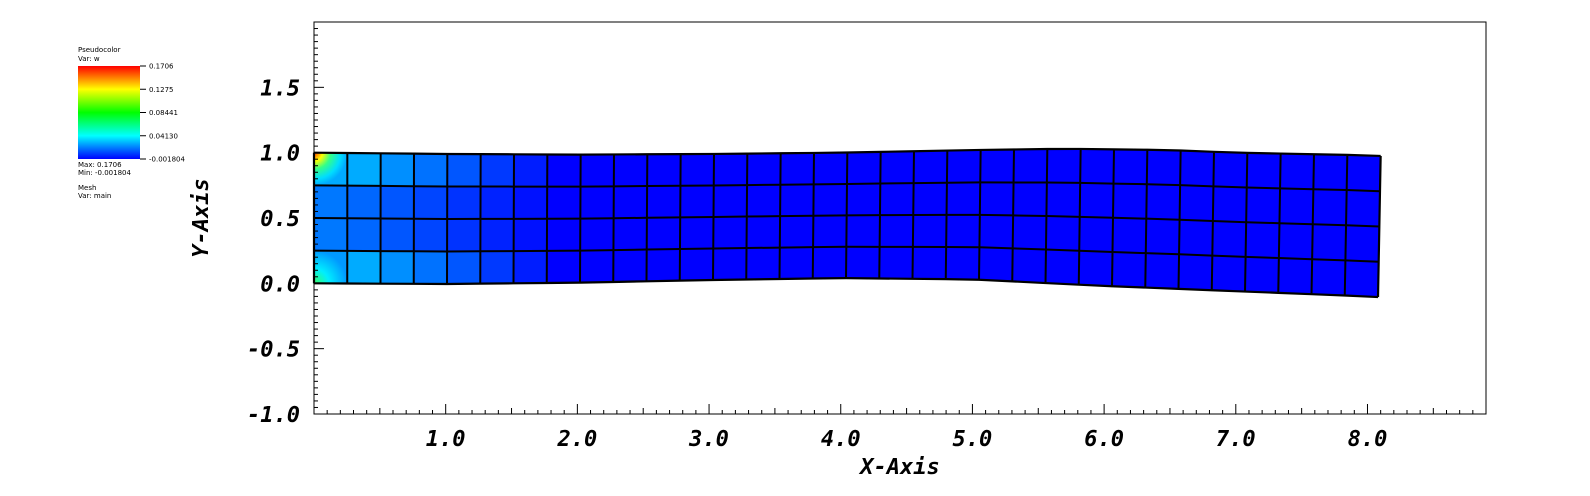  What do you see at coordinates (99, 50) in the screenshot?
I see `legend-plot-title: Pseudocolor` at bounding box center [99, 50].